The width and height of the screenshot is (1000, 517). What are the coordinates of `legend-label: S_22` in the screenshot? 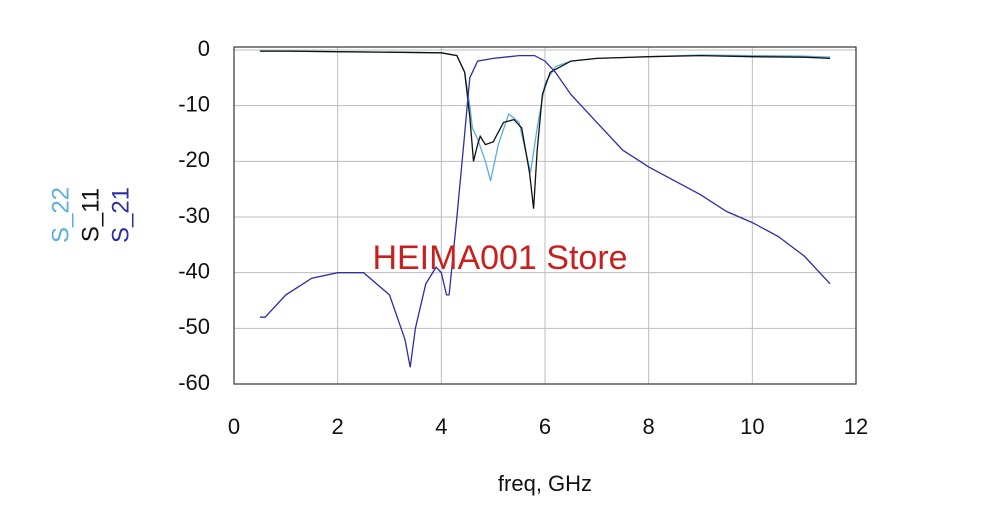 It's located at (60, 215).